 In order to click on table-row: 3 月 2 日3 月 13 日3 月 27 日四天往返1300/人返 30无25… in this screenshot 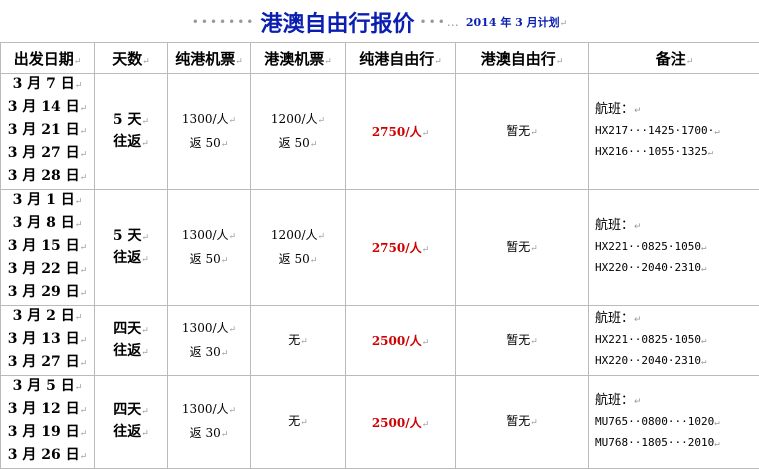, I will do `click(380, 341)`.